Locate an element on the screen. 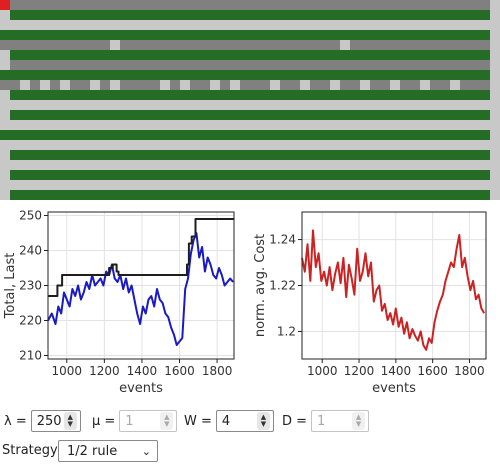  lambda-control: λ = 250 ▲ ▼ is located at coordinates (42, 421).